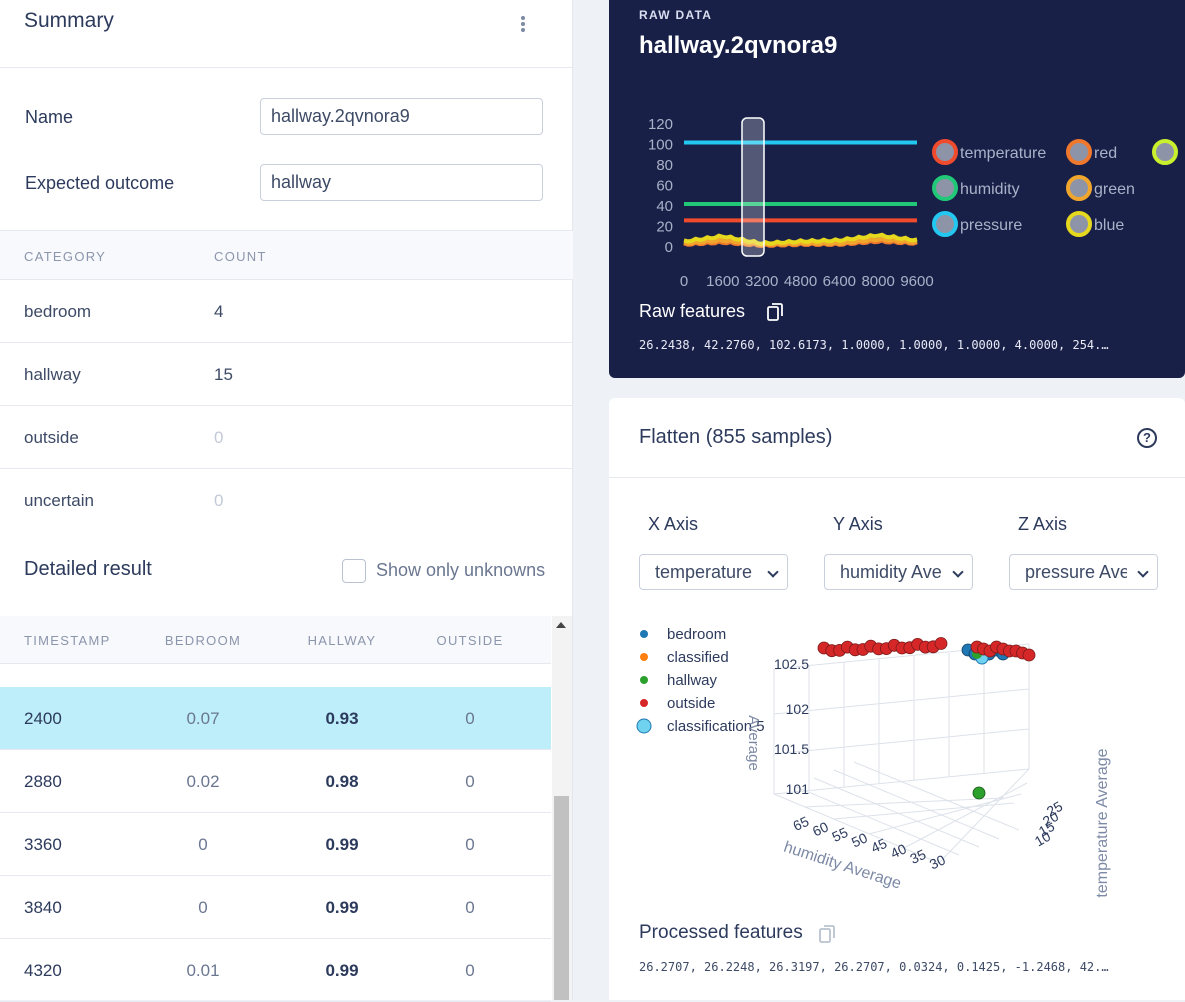  What do you see at coordinates (561, 625) in the screenshot?
I see `scroll-up-arrow-icon` at bounding box center [561, 625].